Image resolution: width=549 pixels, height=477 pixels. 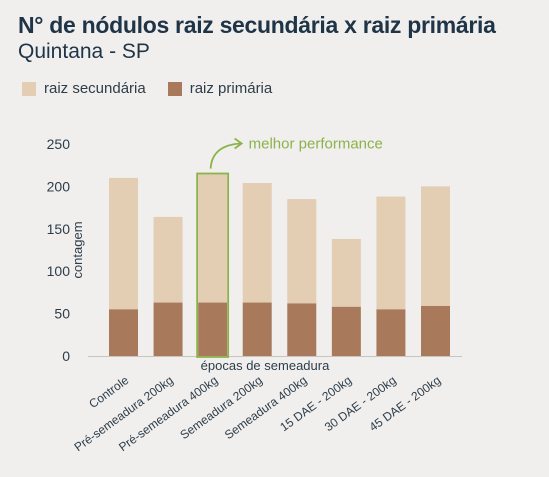 I want to click on legend-item-primary: raiz primária, so click(x=220, y=88).